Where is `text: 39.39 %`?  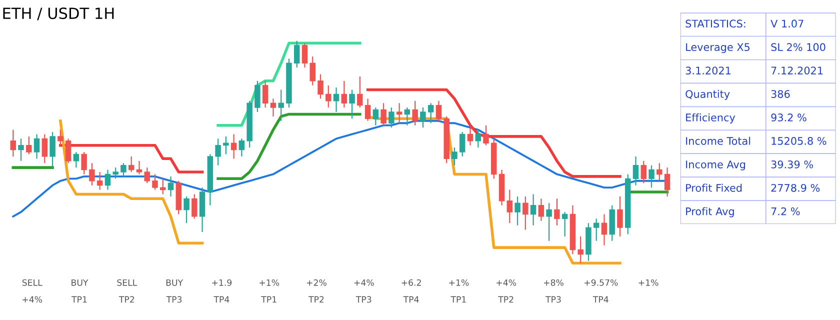
text: 39.39 % is located at coordinates (792, 164).